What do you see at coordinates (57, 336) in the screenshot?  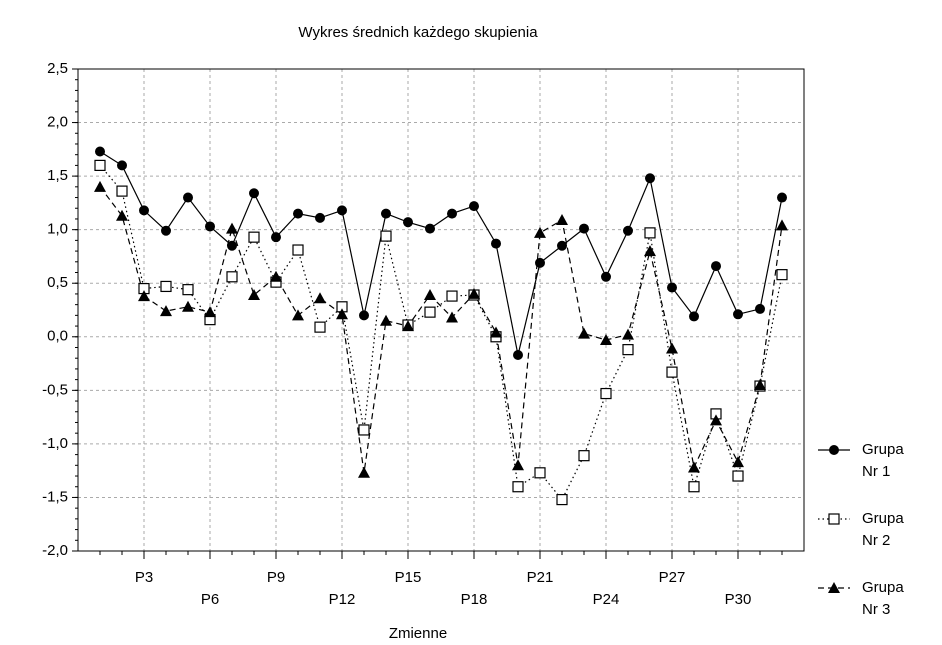 I see `y-tick-label: 0,0` at bounding box center [57, 336].